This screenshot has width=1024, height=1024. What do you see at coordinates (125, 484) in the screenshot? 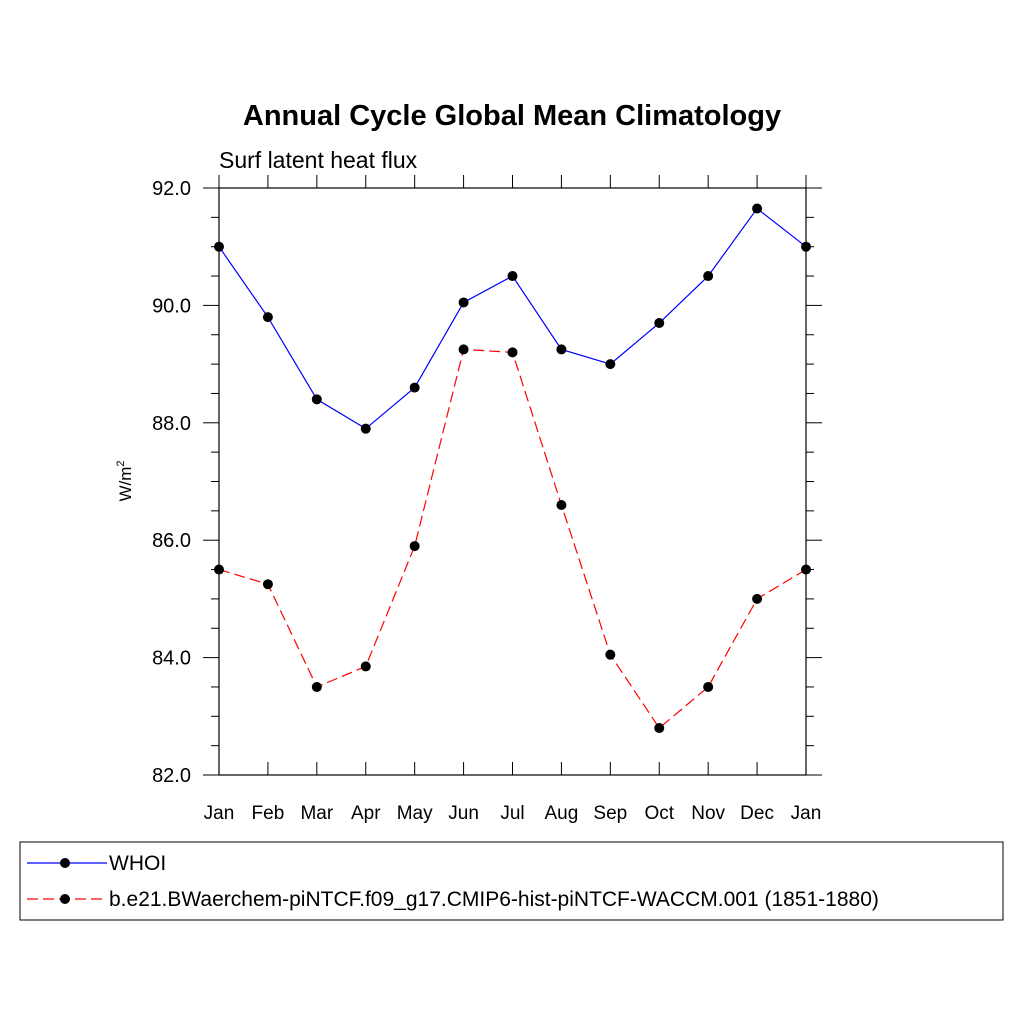
I see `y-axis-label-unit: W/m` at bounding box center [125, 484].